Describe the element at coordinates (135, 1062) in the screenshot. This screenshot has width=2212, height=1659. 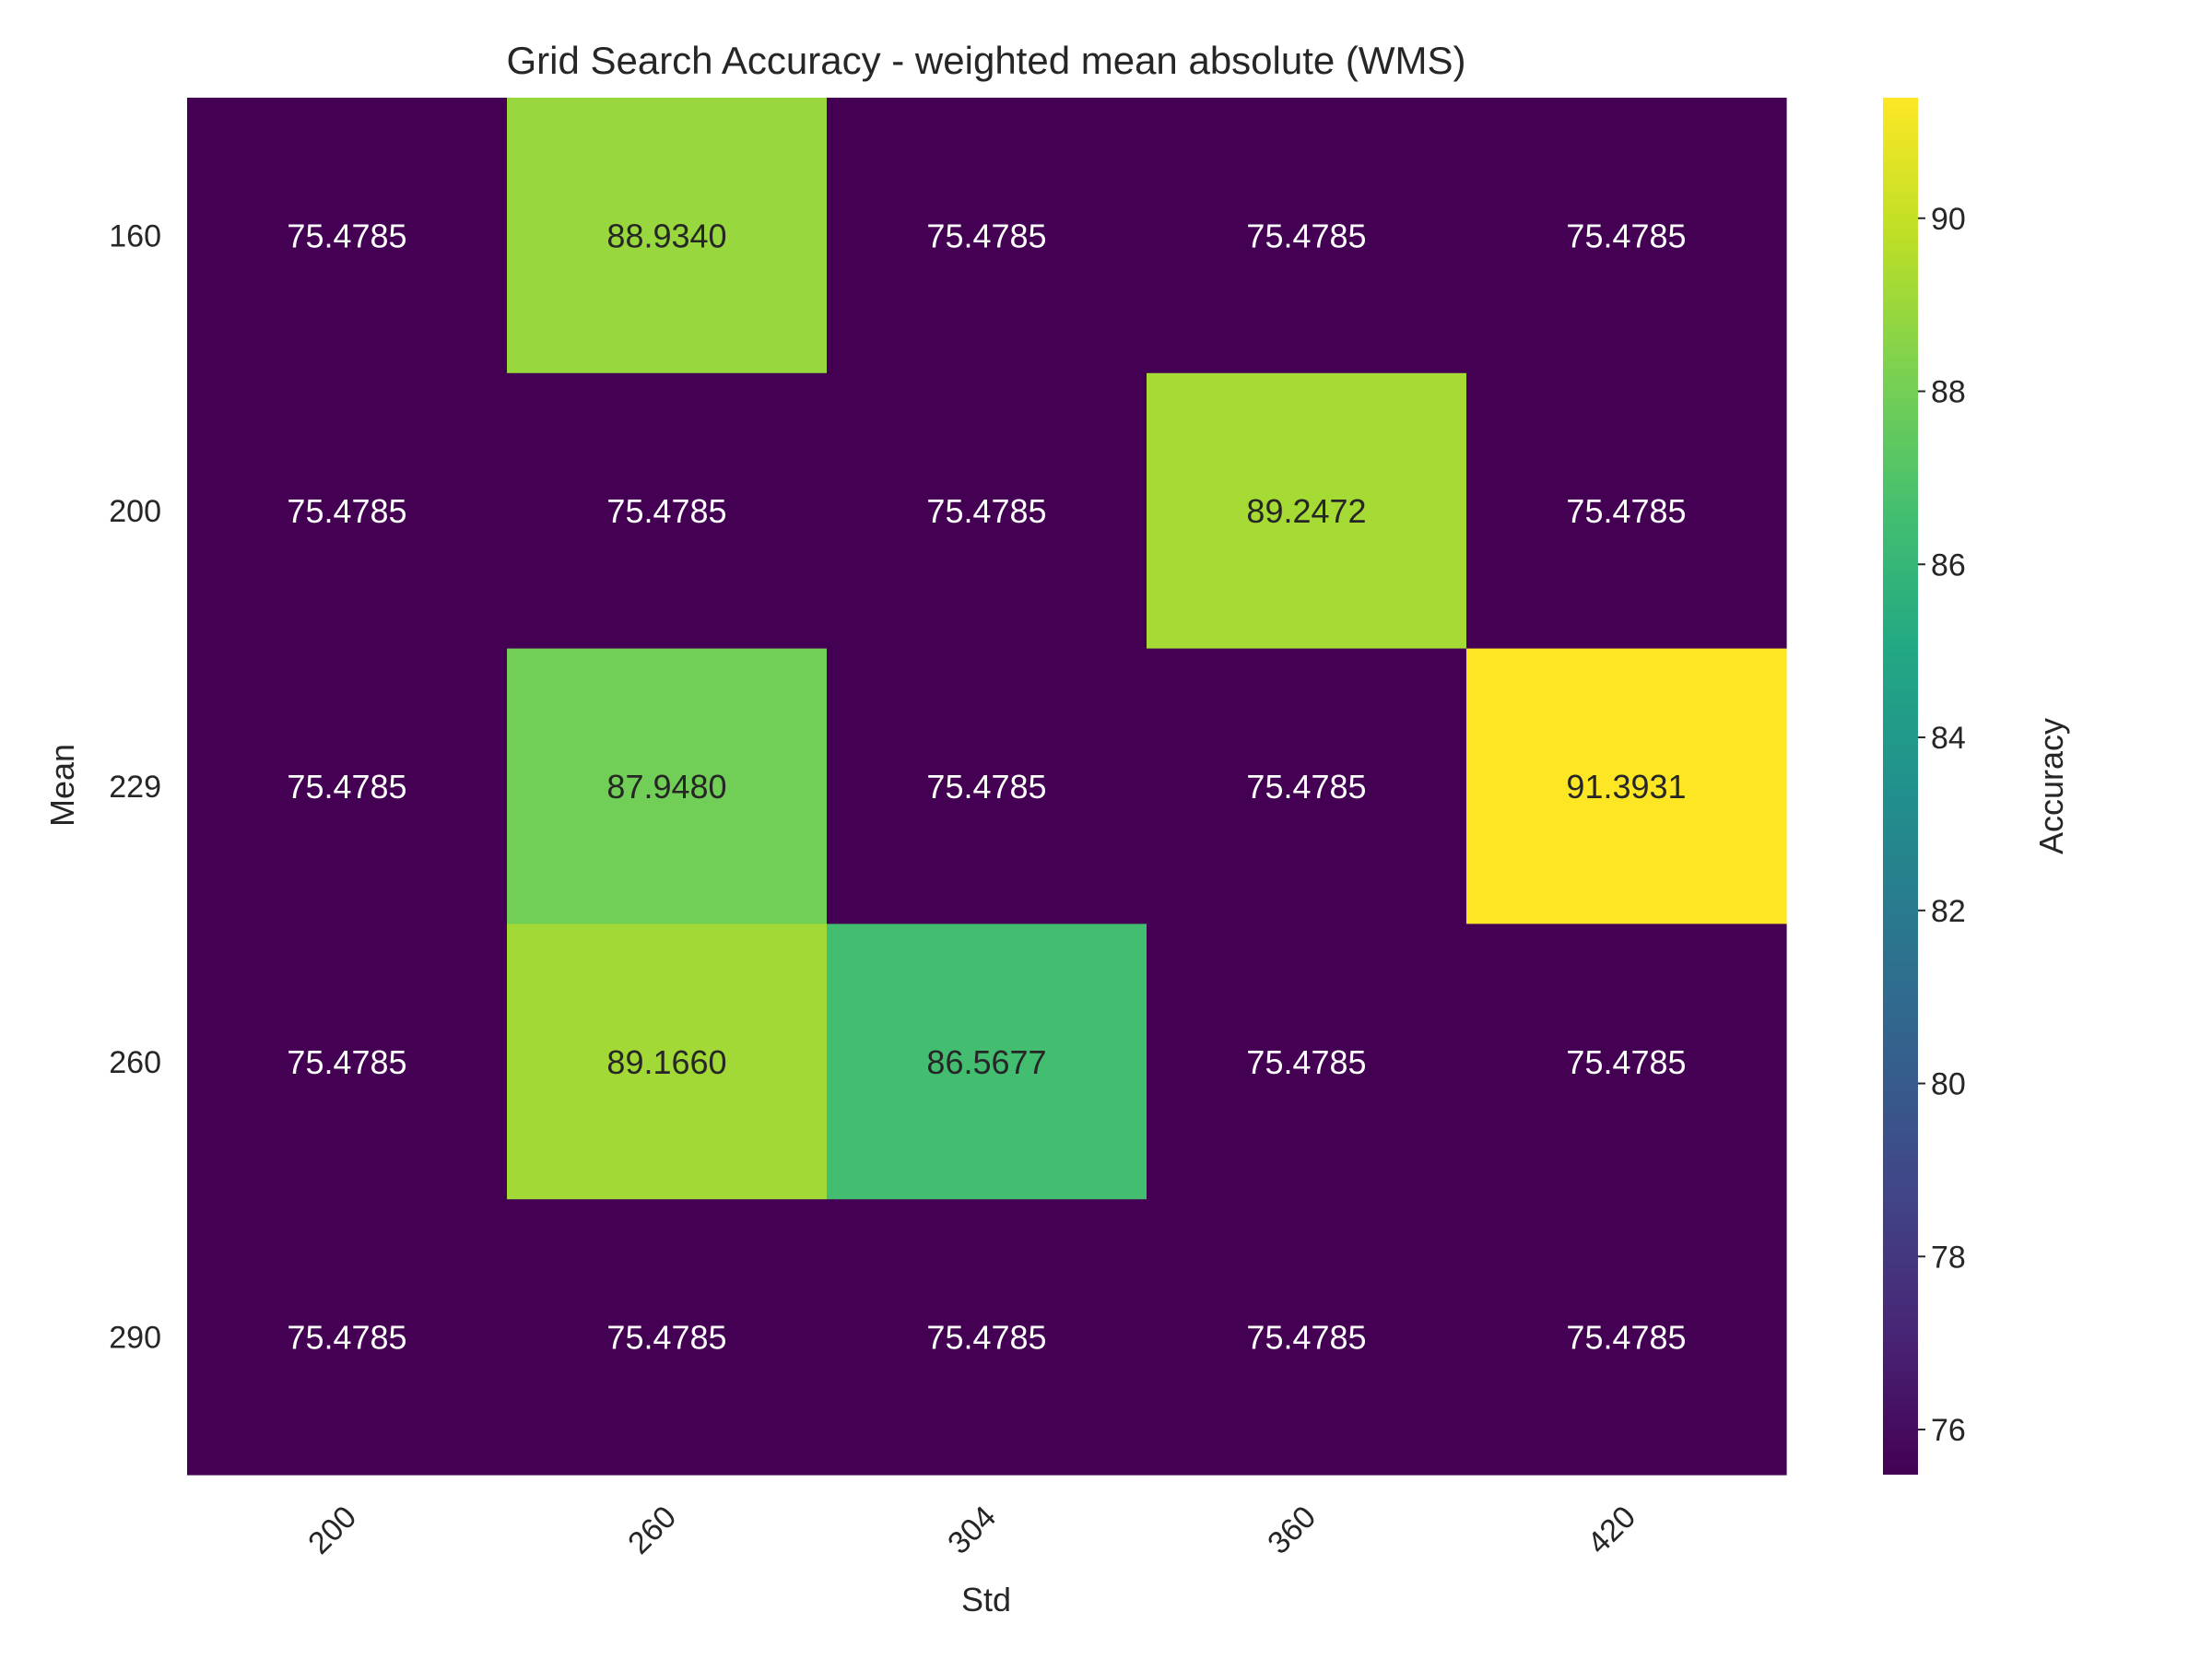
I see `y-tick-label: 260` at that location.